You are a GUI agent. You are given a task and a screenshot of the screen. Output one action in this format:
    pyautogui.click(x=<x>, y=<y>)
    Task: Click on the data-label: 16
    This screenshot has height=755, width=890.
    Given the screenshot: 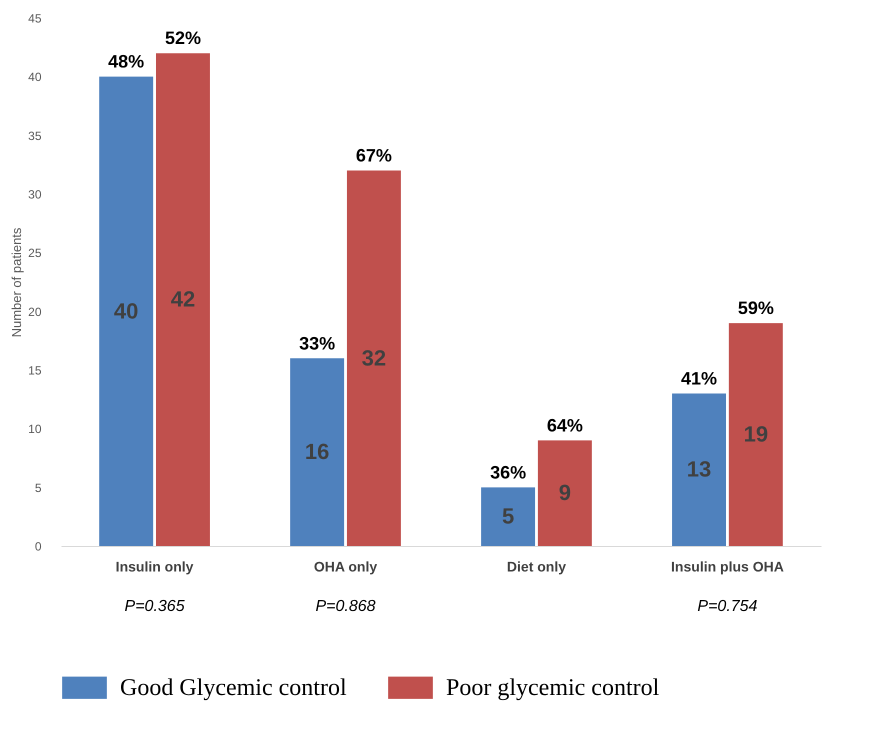 What is the action you would take?
    pyautogui.click(x=317, y=451)
    